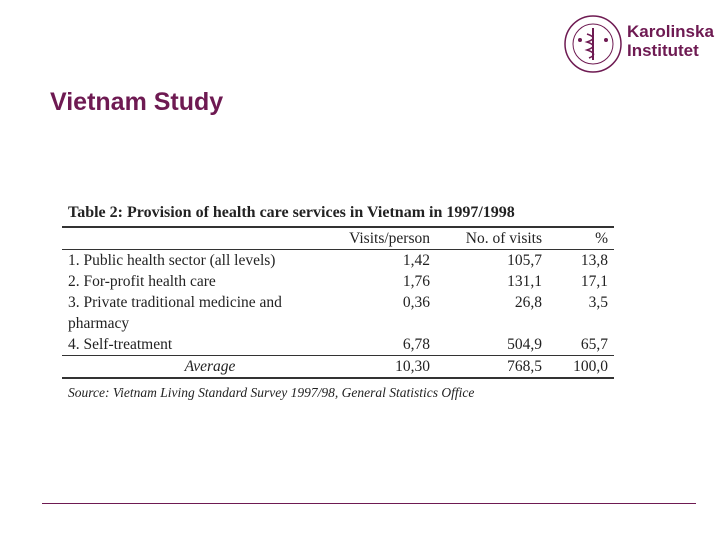  I want to click on cell-pct: 17,1, so click(594, 281).